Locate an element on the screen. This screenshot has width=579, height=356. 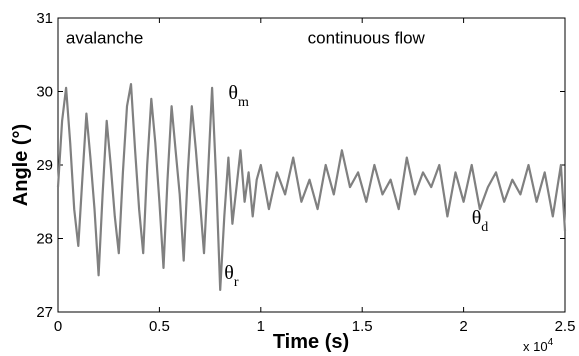
x-axis-title: Time (s) is located at coordinates (311, 342).